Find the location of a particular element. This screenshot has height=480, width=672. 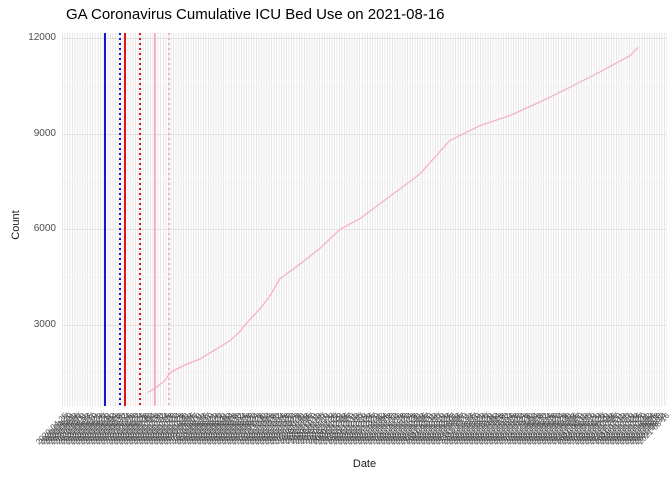

y-tick-label-12000: 12000 is located at coordinates (42, 38).